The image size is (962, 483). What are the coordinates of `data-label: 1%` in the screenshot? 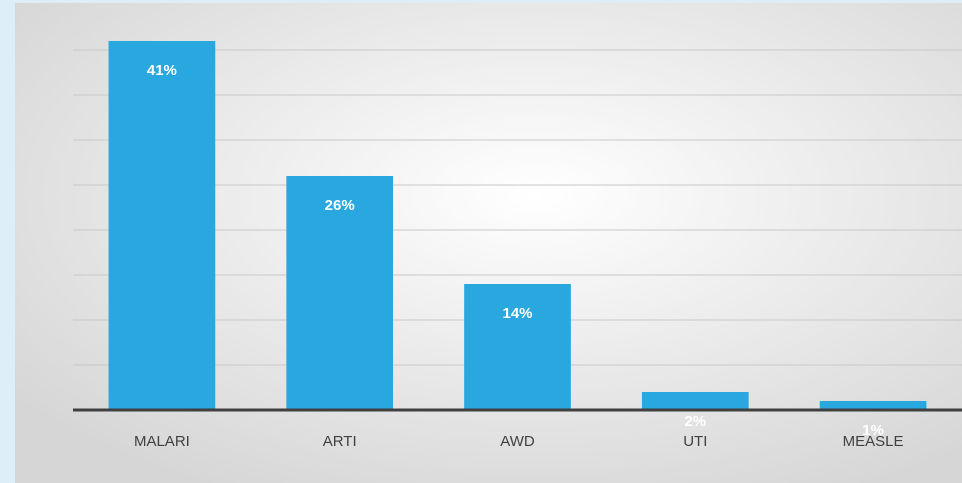 It's located at (873, 430).